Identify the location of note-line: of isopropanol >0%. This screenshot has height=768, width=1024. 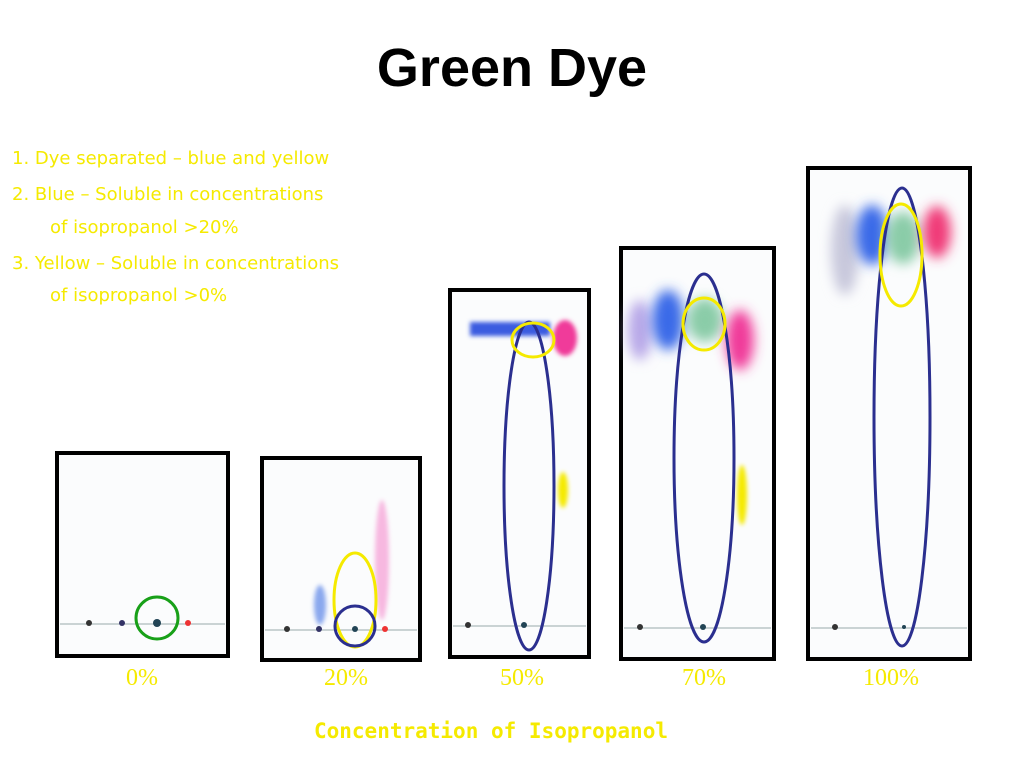
(138, 295).